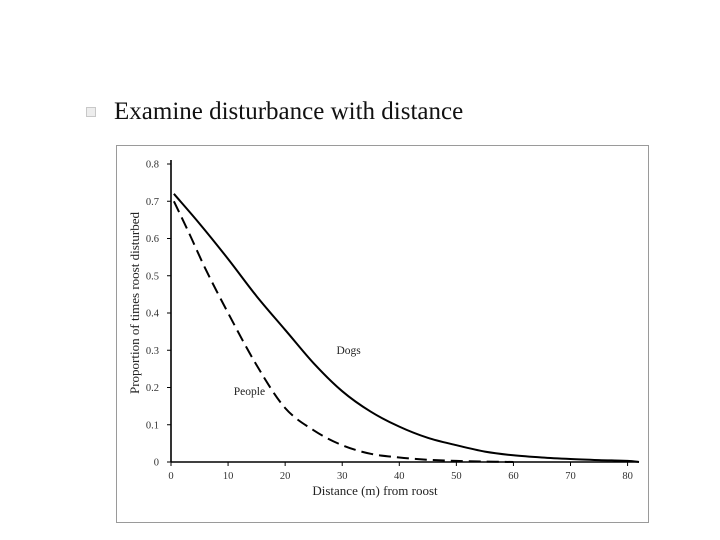 The image size is (720, 540). What do you see at coordinates (627, 476) in the screenshot?
I see `x-tick-label: 80` at bounding box center [627, 476].